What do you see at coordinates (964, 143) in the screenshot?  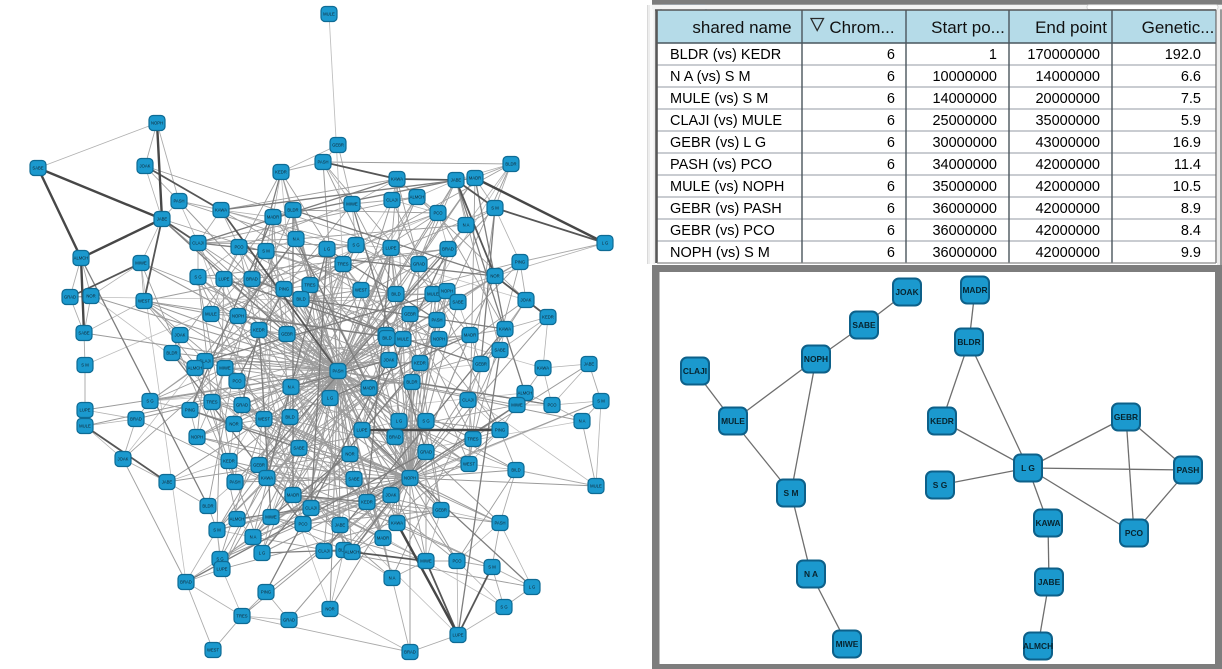 I see `svg-text: 30000000` at bounding box center [964, 143].